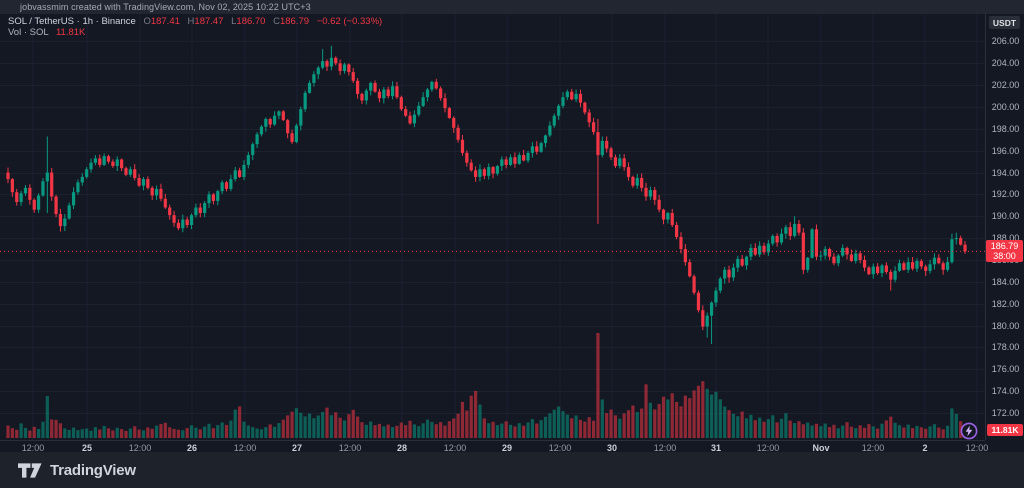 This screenshot has height=488, width=1024. What do you see at coordinates (30, 470) in the screenshot?
I see `tradingview-logo-icon` at bounding box center [30, 470].